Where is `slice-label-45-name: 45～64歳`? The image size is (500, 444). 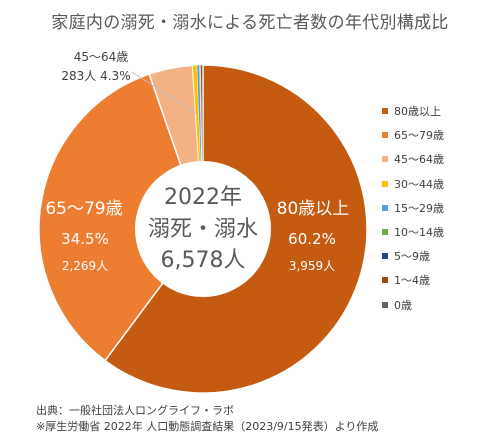 slice-label-45-name: 45～64歳 is located at coordinates (101, 57).